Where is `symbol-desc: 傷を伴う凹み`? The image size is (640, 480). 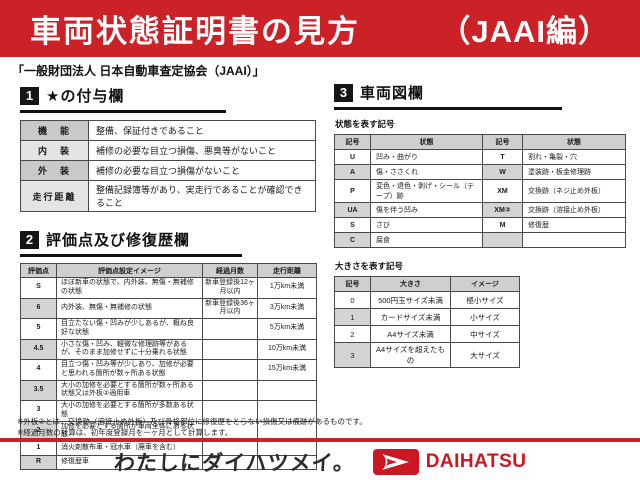 symbol-desc: 傷を伴う凹み is located at coordinates (426, 210).